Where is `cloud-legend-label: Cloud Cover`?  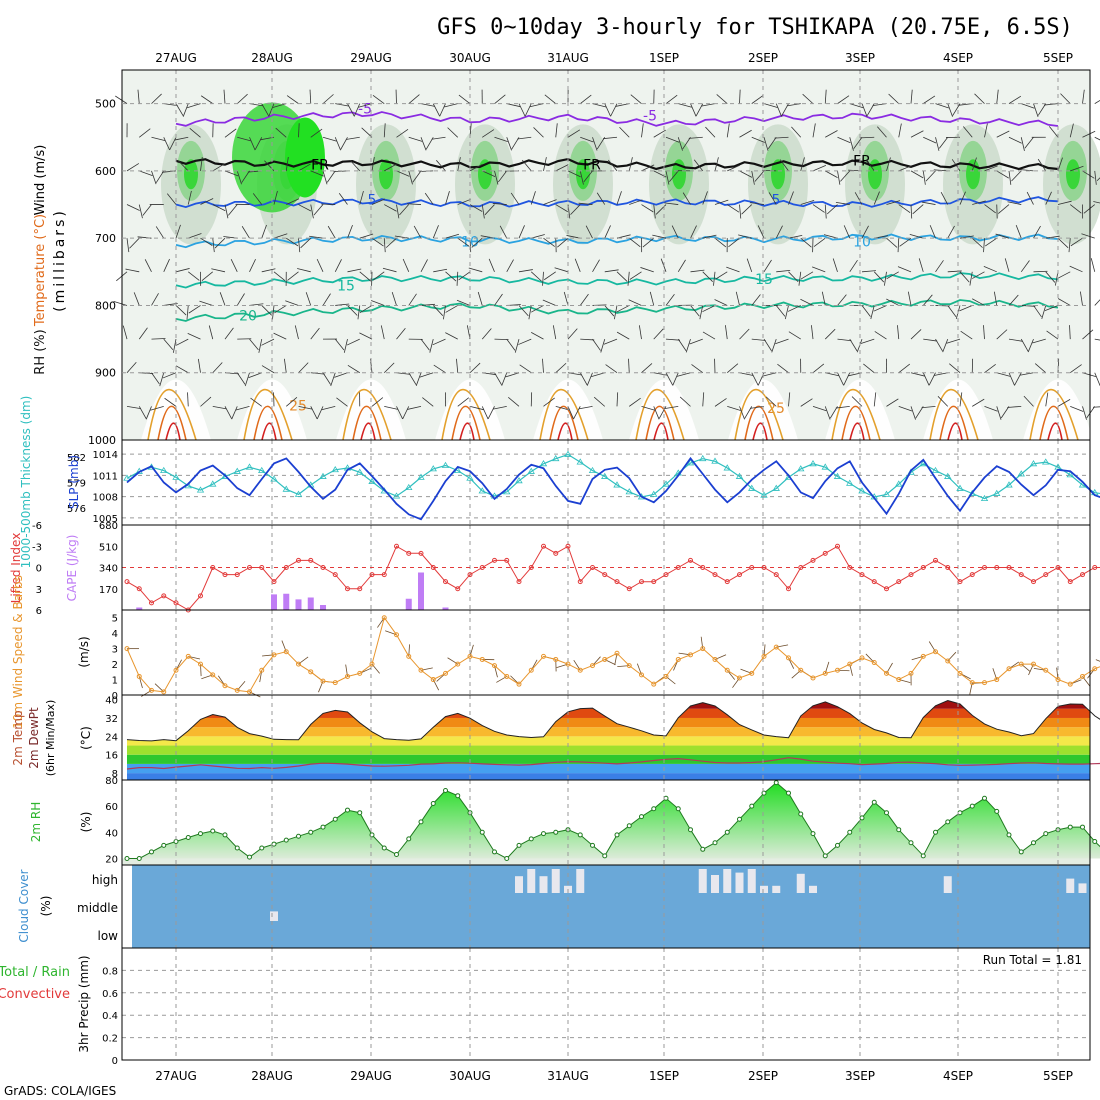
cloud-legend-label: Cloud Cover is located at coordinates (24, 905).